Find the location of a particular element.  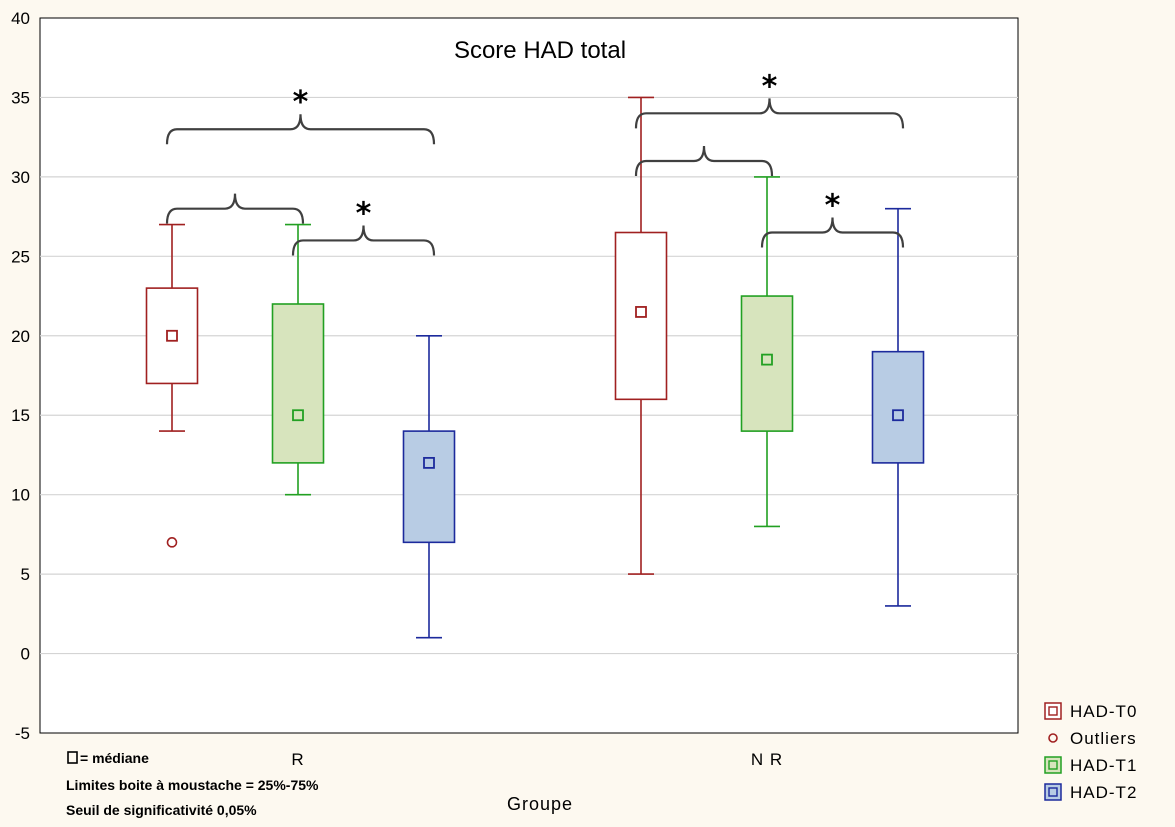

legend-item-had-t1: HAD-T1 is located at coordinates (1091, 765).